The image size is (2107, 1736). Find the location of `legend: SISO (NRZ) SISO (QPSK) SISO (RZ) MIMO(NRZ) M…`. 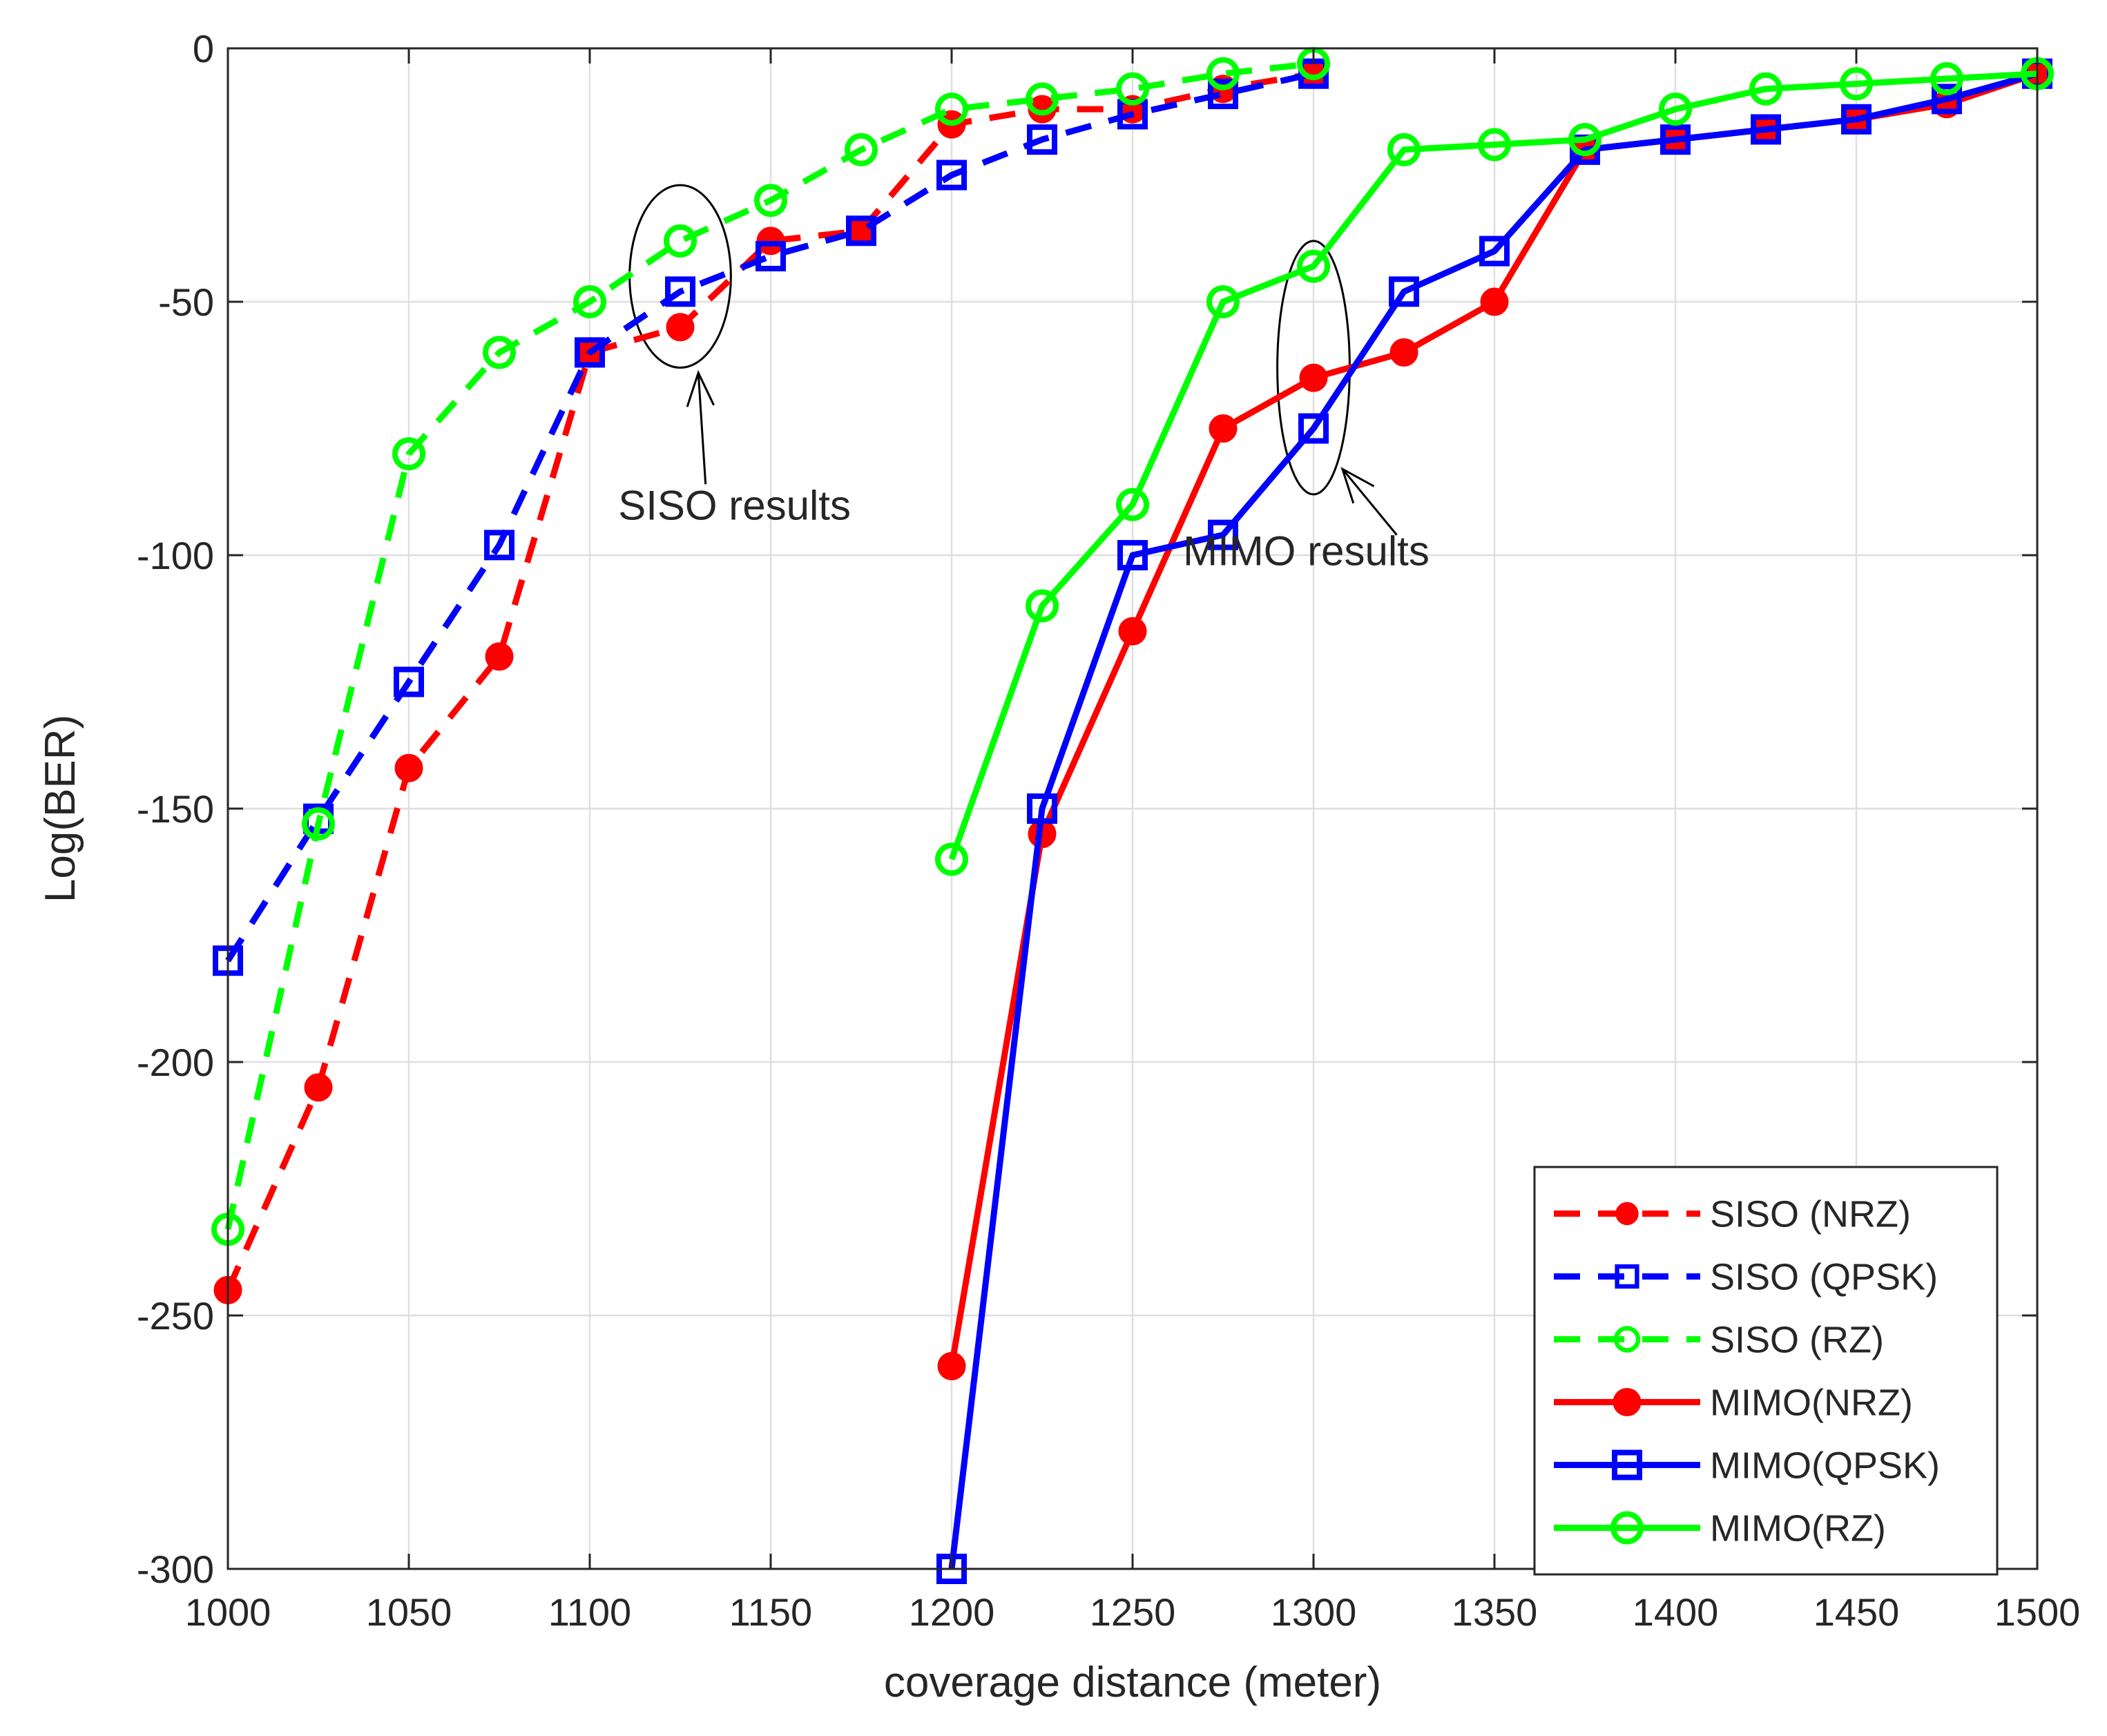

legend: SISO (NRZ) SISO (QPSK) SISO (RZ) MIMO(NRZ) M… is located at coordinates (1766, 1371).